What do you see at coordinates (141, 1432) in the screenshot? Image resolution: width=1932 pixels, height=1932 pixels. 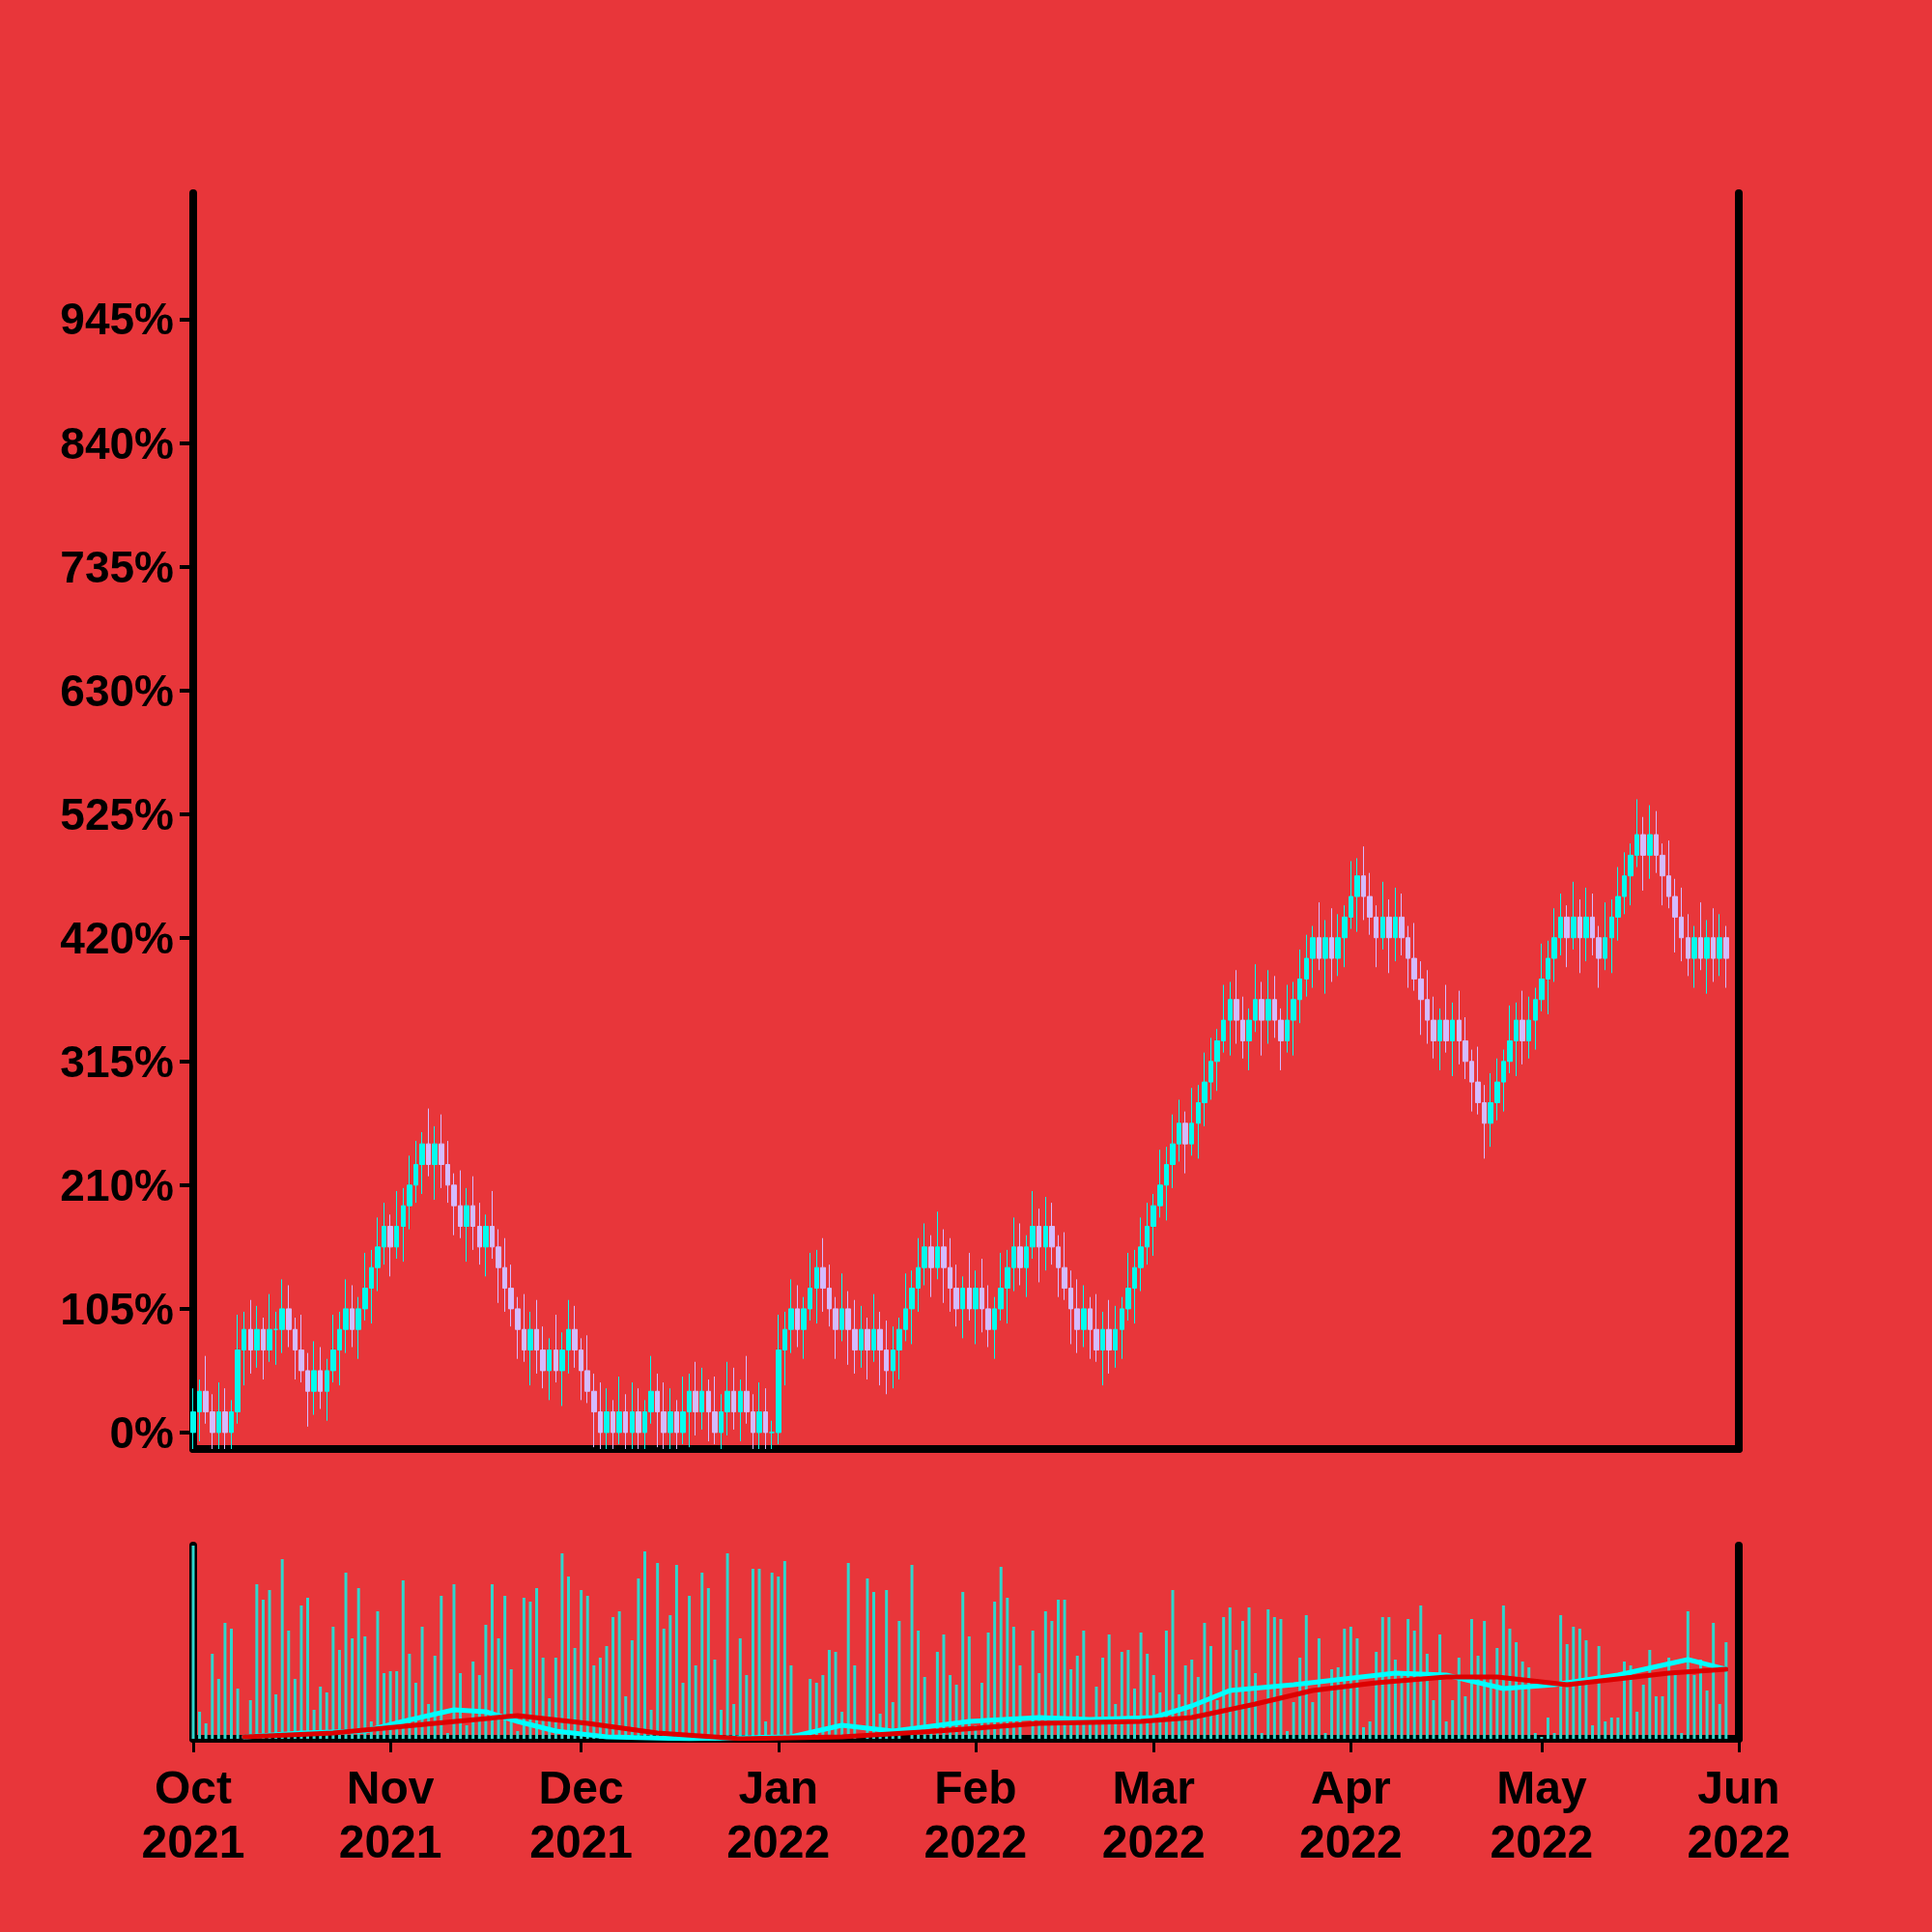 I see `y-tick-label: 0%` at bounding box center [141, 1432].